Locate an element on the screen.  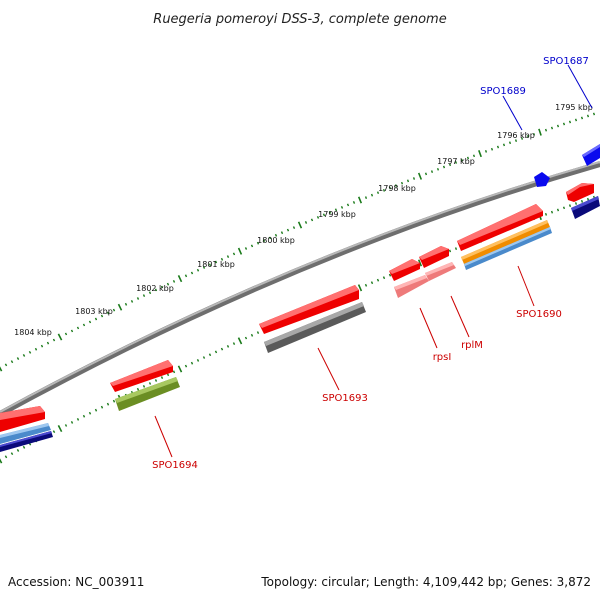
gene-orange-feature is located at coordinates (505, 242).